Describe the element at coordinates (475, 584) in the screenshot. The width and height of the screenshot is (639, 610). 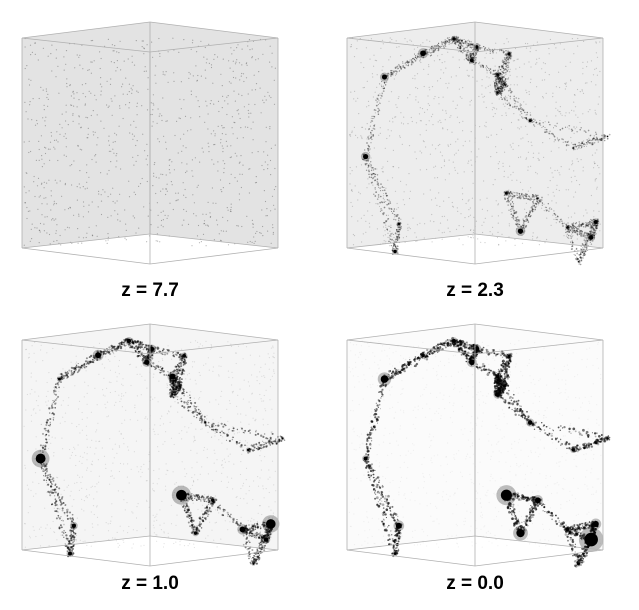
I see `redshift-label-z0.0: z = 0.0` at that location.